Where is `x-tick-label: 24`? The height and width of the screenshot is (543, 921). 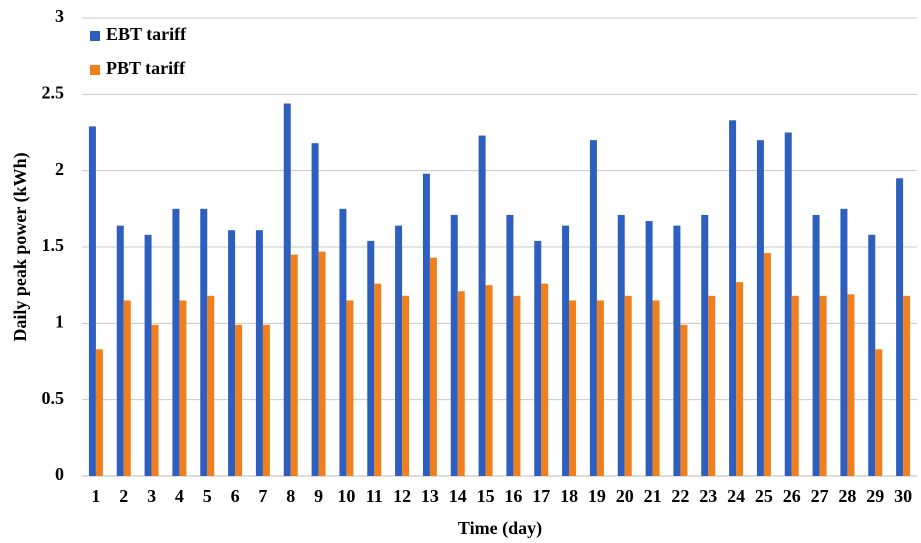 x-tick-label: 24 is located at coordinates (736, 496).